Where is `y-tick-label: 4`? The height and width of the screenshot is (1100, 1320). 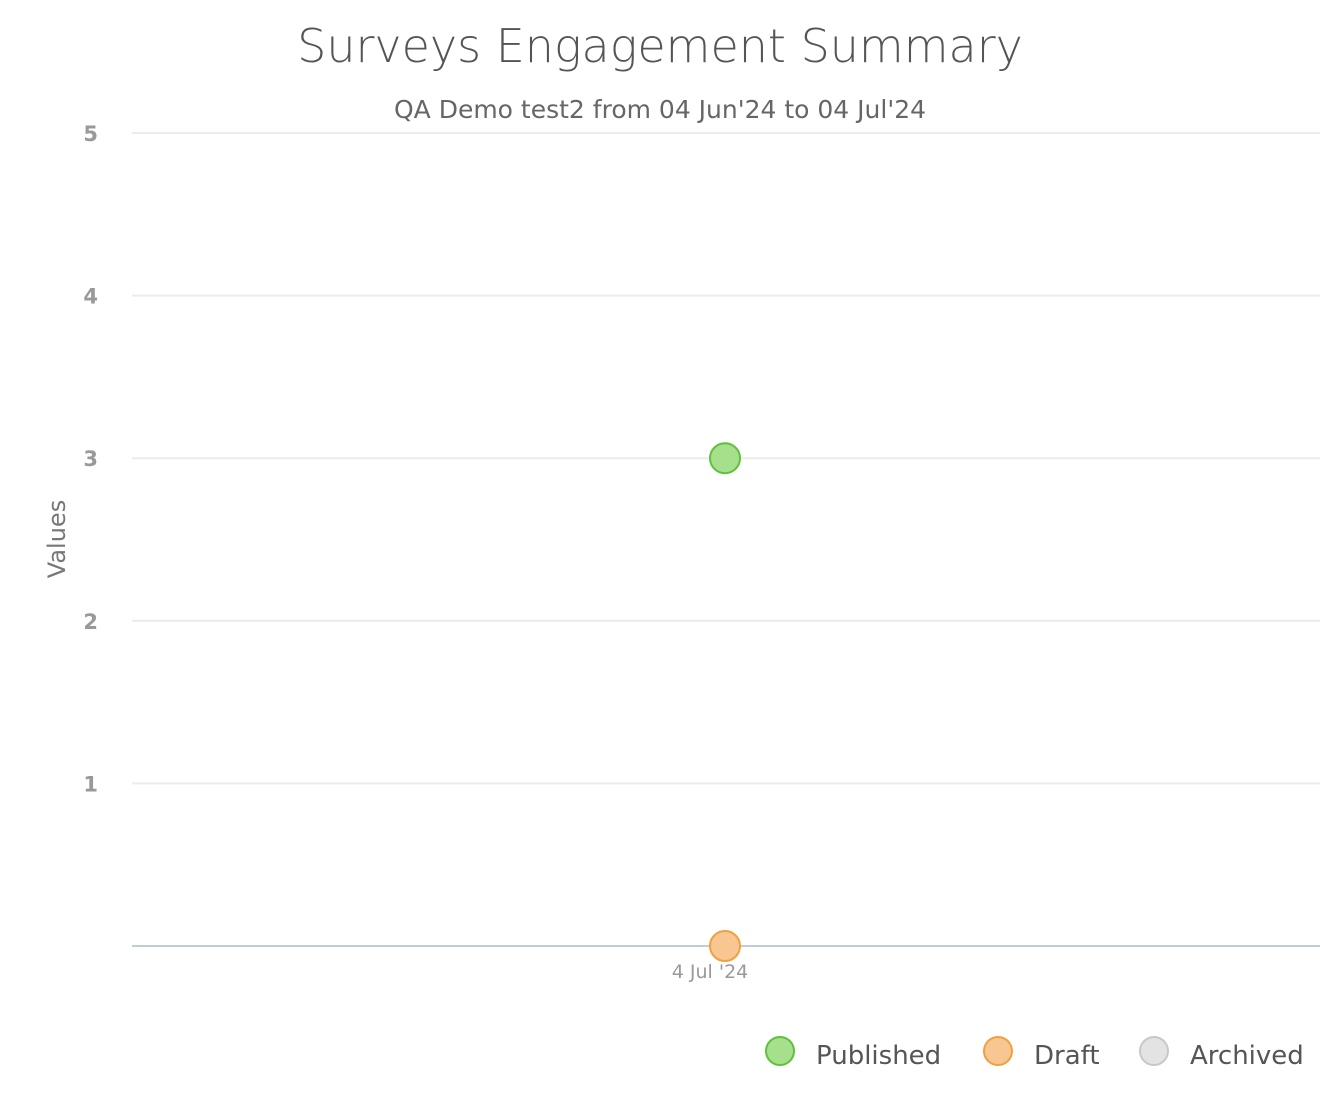 y-tick-label: 4 is located at coordinates (90, 297).